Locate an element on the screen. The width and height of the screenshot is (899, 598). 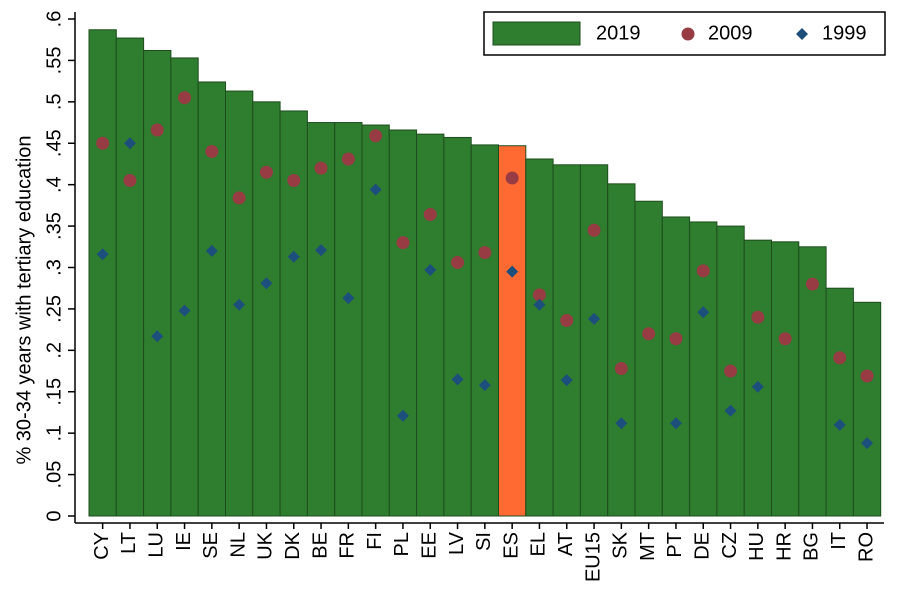
x-tick-label: CY is located at coordinates (102, 546).